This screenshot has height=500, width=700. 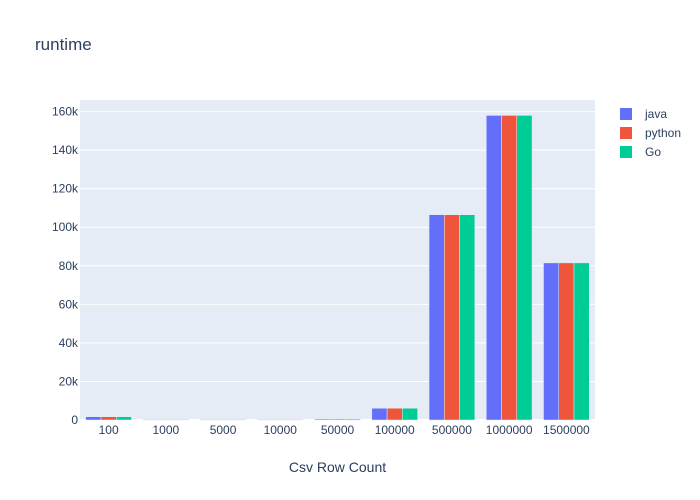 I want to click on y-axis-ticks: 0 20k 40k 60k 80k 100k 120k 140k 160k, so click(x=65, y=266).